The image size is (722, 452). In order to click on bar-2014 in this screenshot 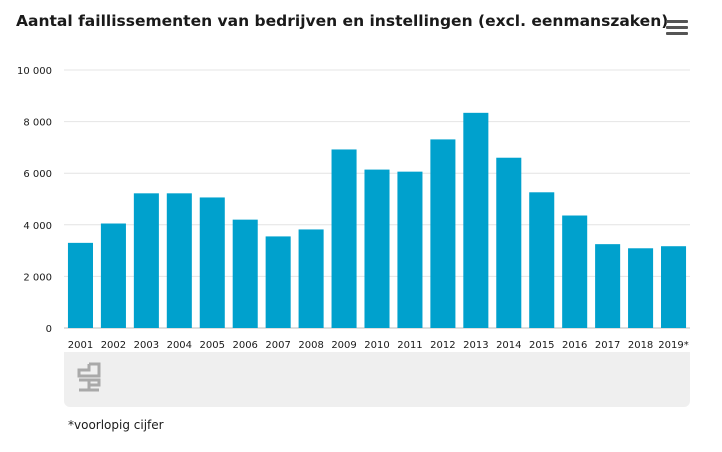, I will do `click(509, 242)`.